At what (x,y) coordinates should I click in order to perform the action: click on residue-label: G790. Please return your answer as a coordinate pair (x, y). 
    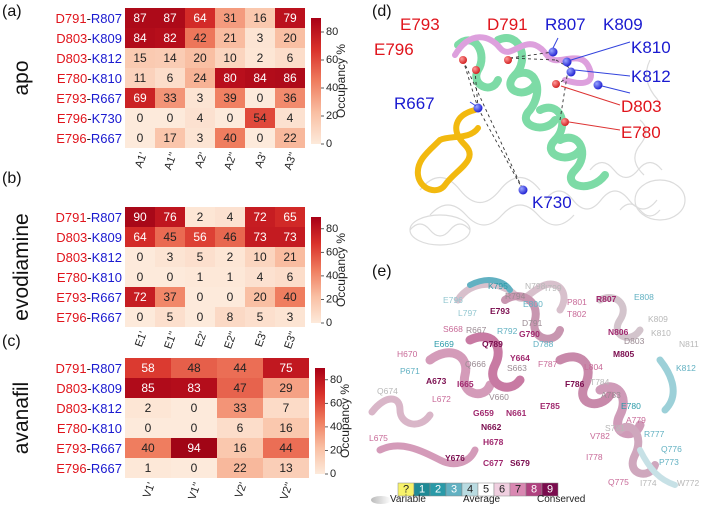
    Looking at the image, I should click on (529, 334).